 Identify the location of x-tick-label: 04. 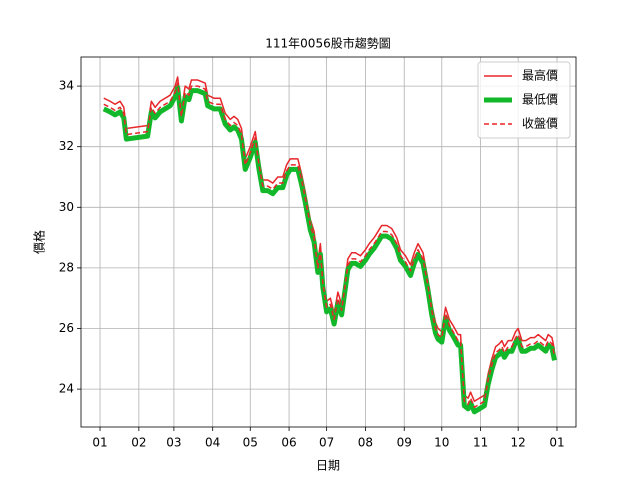
(212, 443).